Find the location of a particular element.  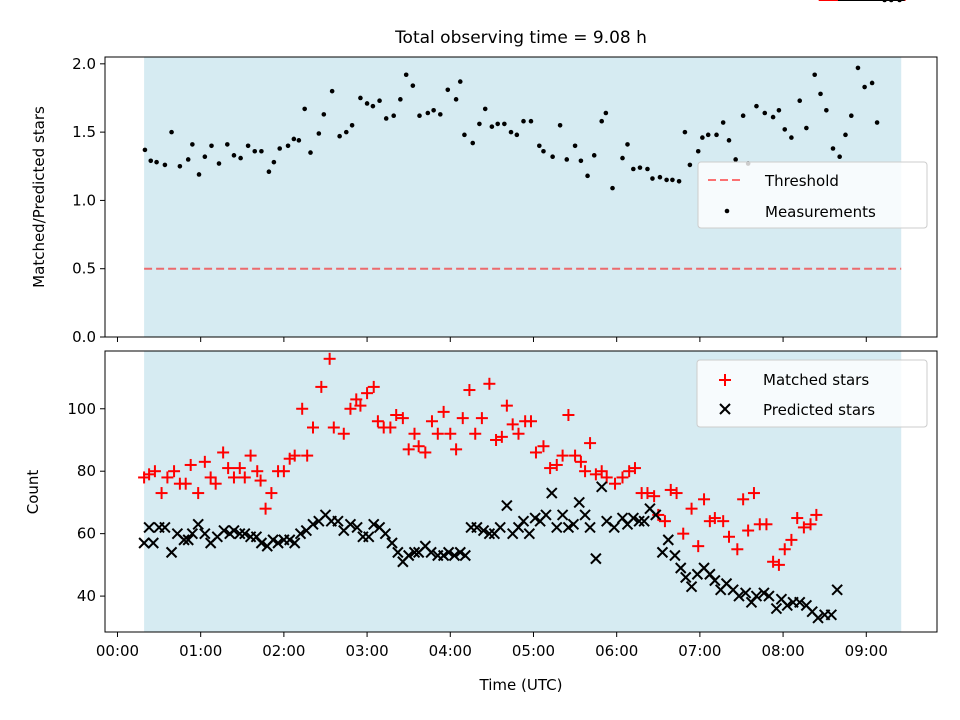

legend-predicted-swatch is located at coordinates (725, 409).